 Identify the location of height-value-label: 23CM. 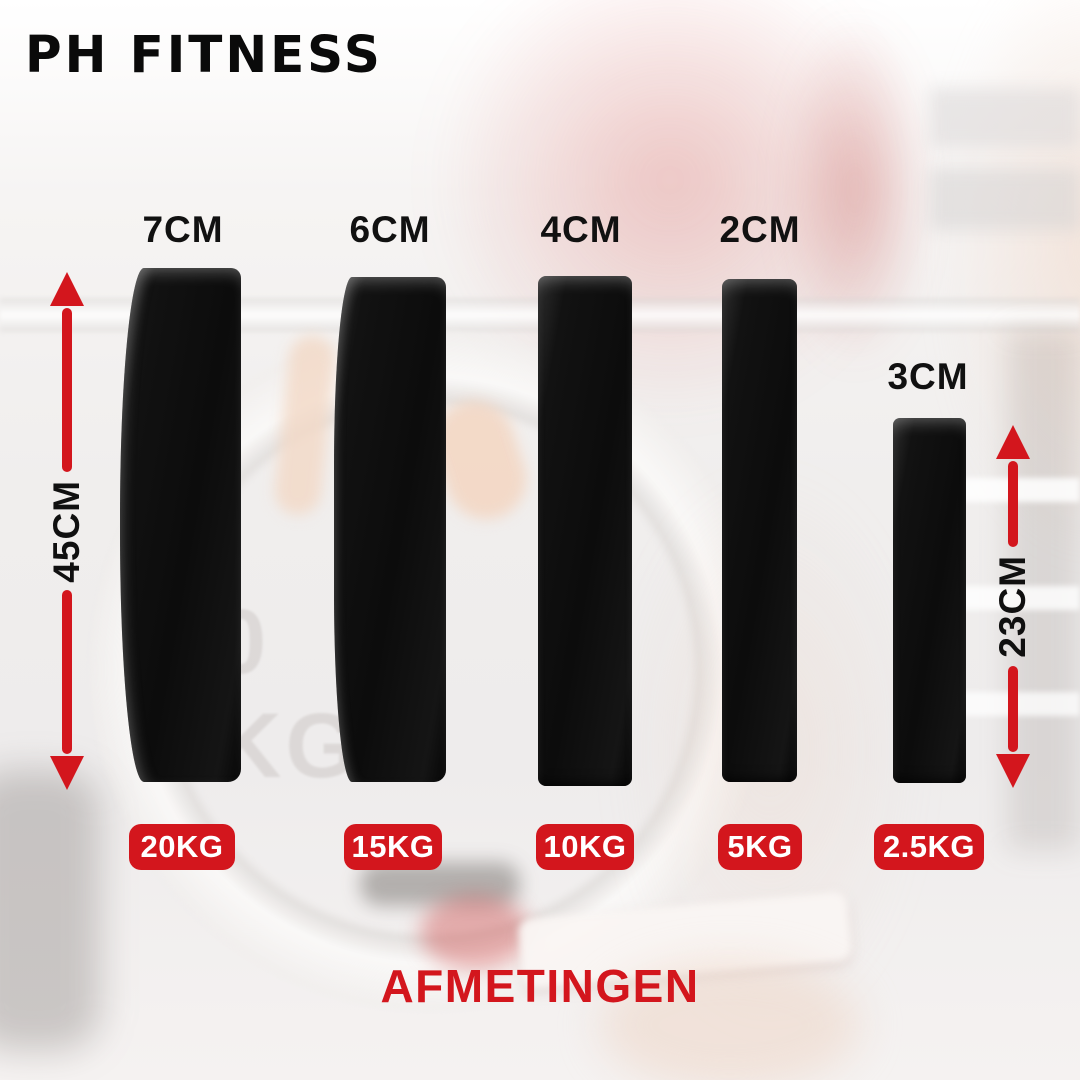
(1012, 606).